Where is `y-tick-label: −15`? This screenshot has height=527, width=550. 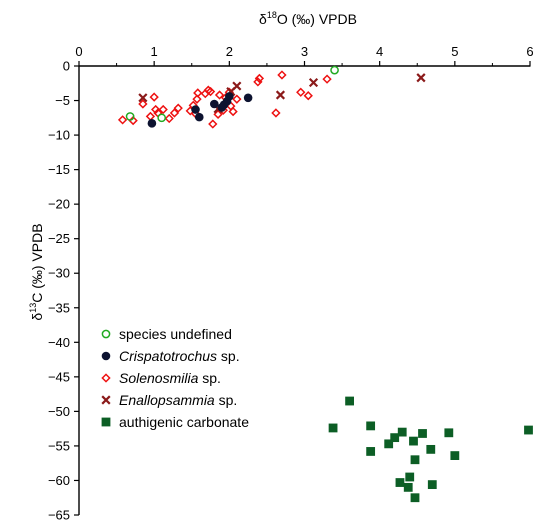
y-tick-label: −15 is located at coordinates (59, 169).